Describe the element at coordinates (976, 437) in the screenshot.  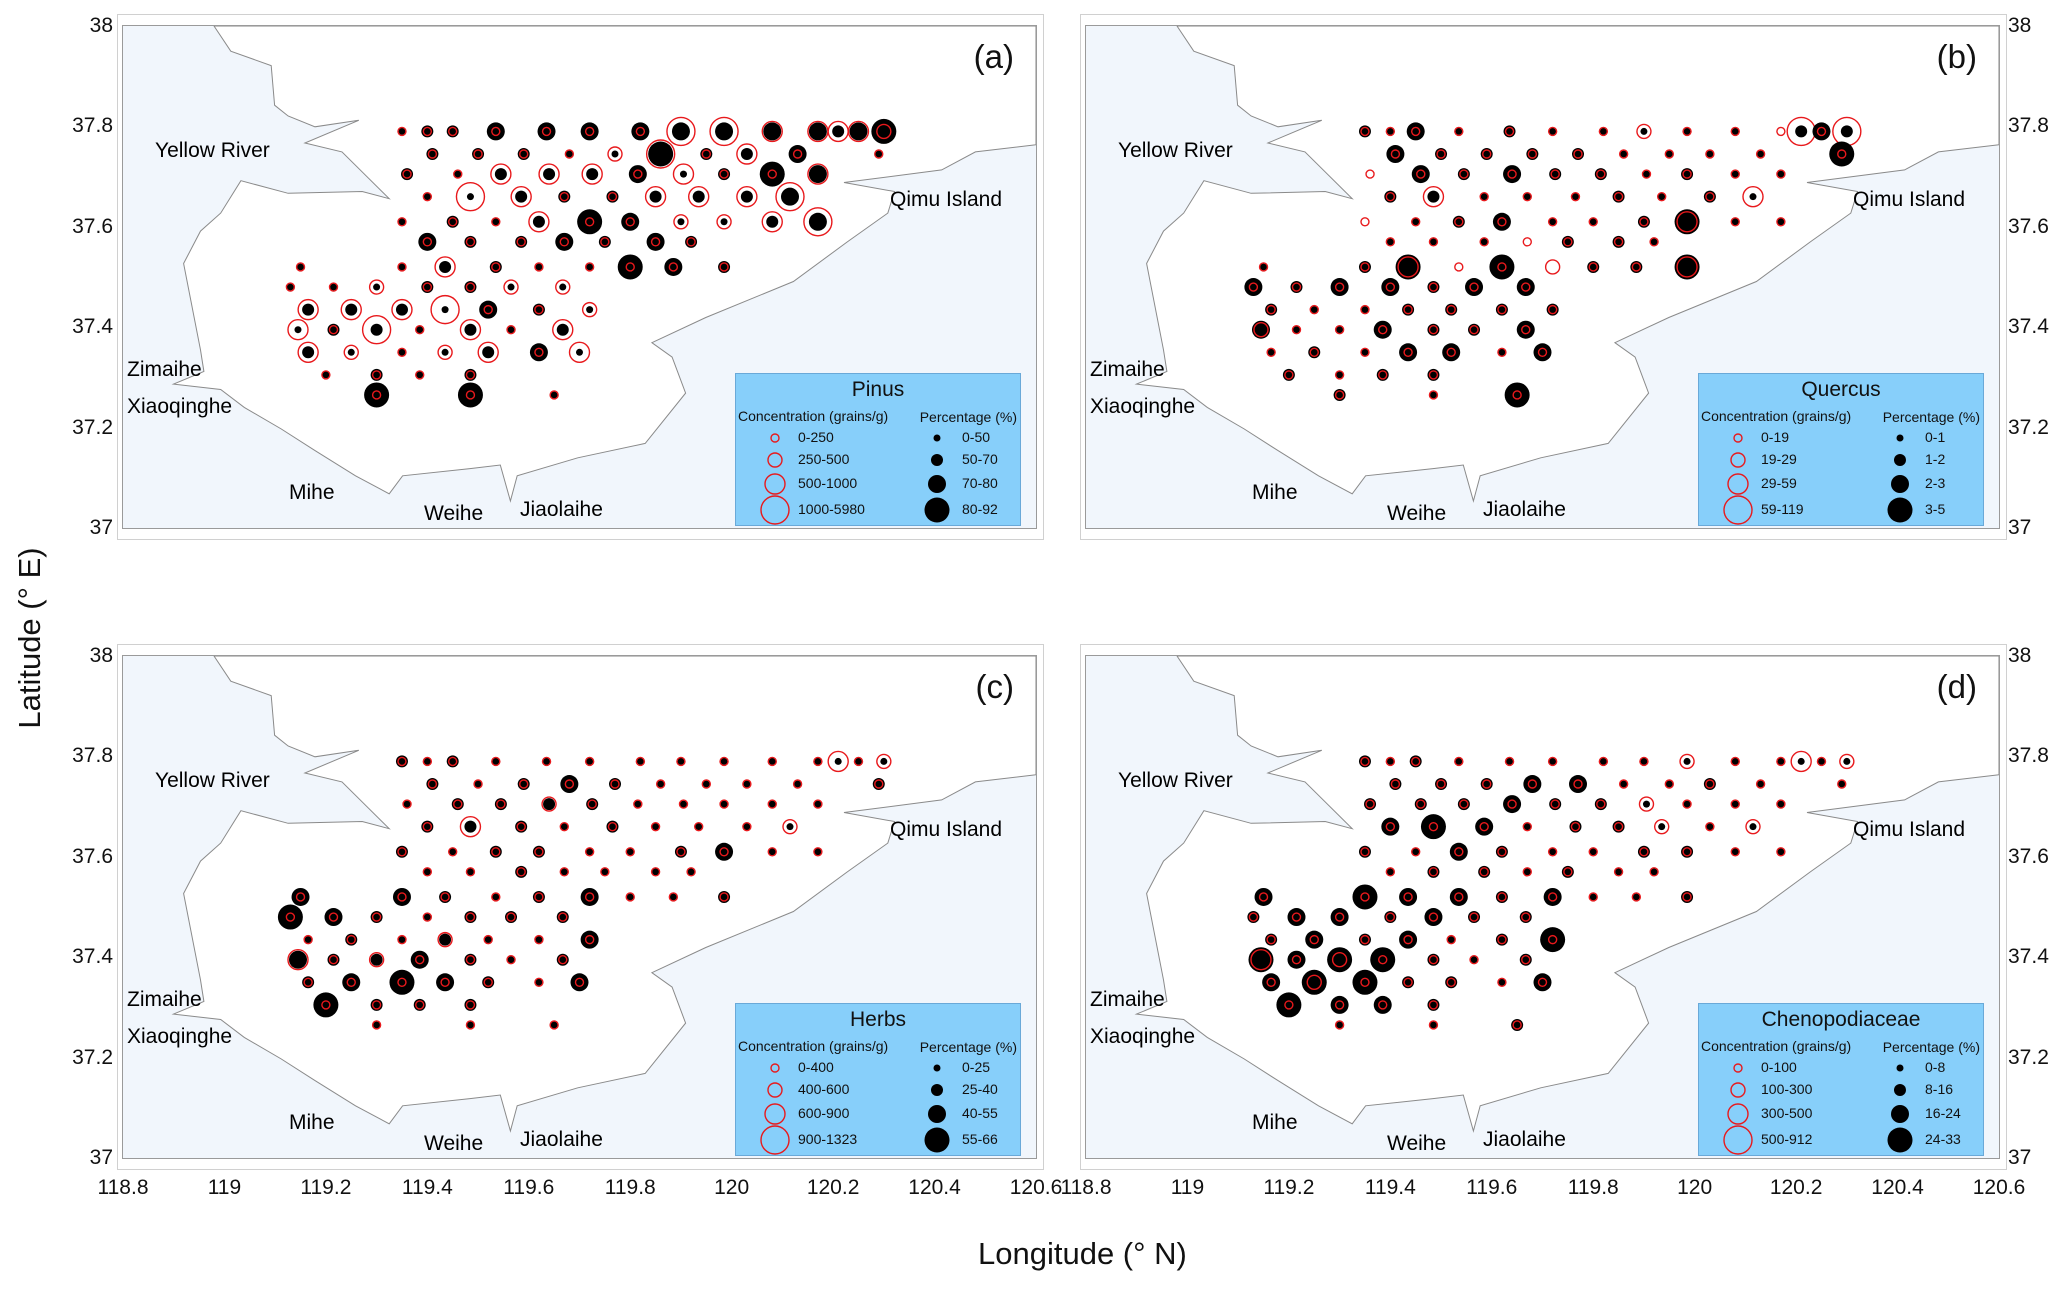
I see `legend-percentage-class: 0-50` at that location.